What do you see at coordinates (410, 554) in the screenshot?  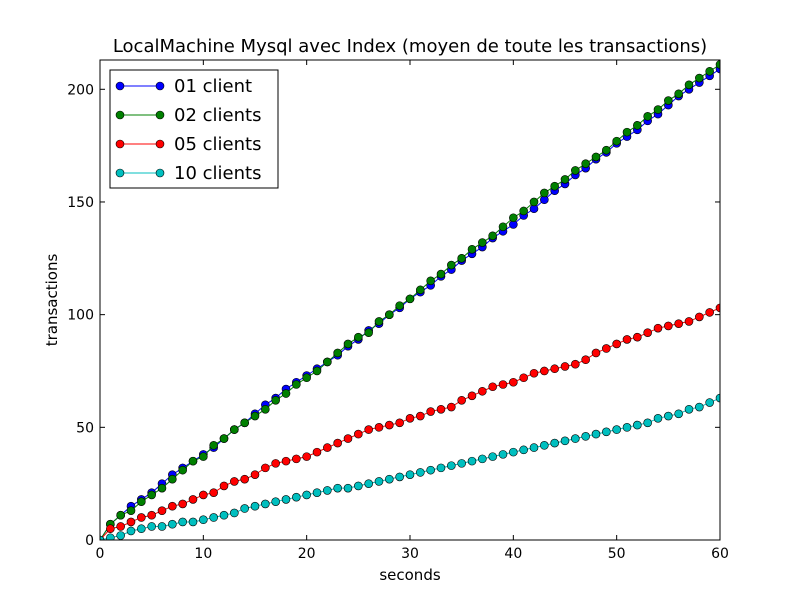 I see `x-tick-label: 30` at bounding box center [410, 554].